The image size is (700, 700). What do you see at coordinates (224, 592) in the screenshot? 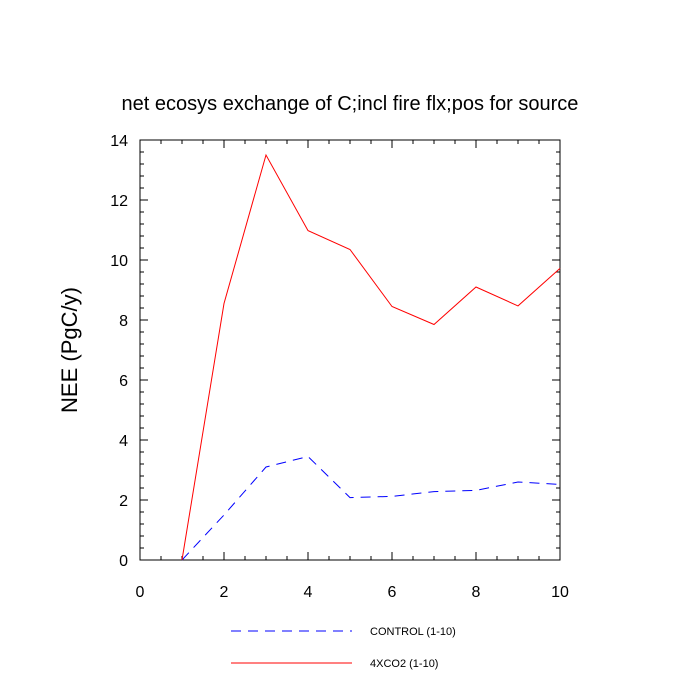
I see `x-tick-label: 2` at bounding box center [224, 592].